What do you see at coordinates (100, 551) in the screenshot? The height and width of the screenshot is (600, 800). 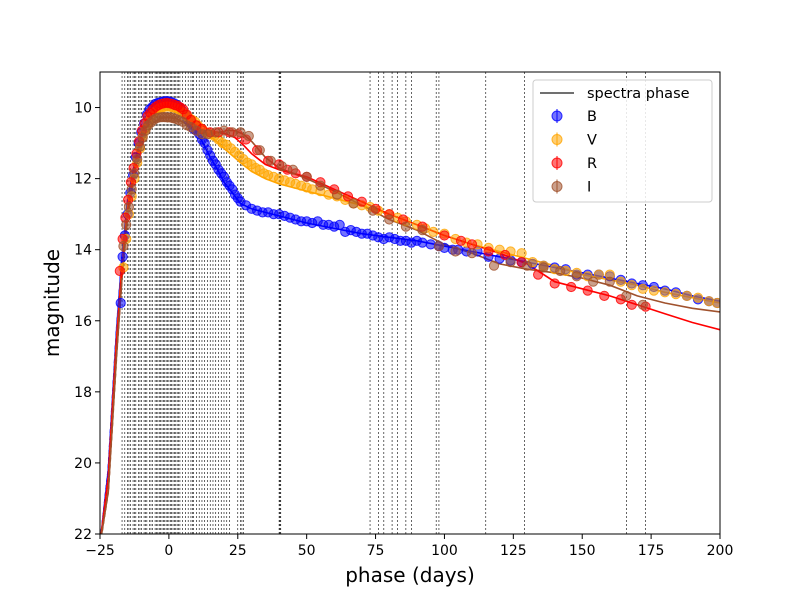 I see `x-tick-label-0: −25` at bounding box center [100, 551].